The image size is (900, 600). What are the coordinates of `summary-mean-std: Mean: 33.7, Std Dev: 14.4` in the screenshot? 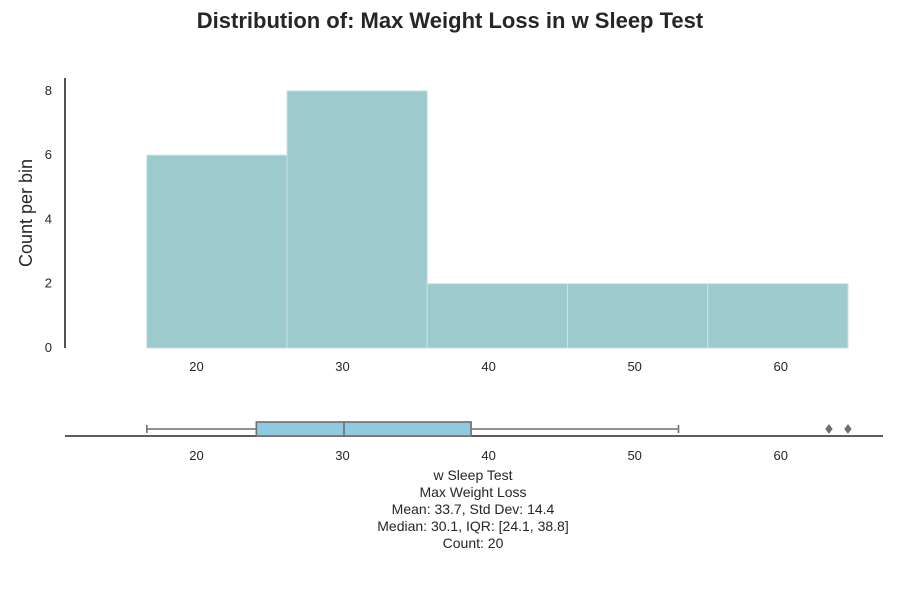 It's located at (473, 509).